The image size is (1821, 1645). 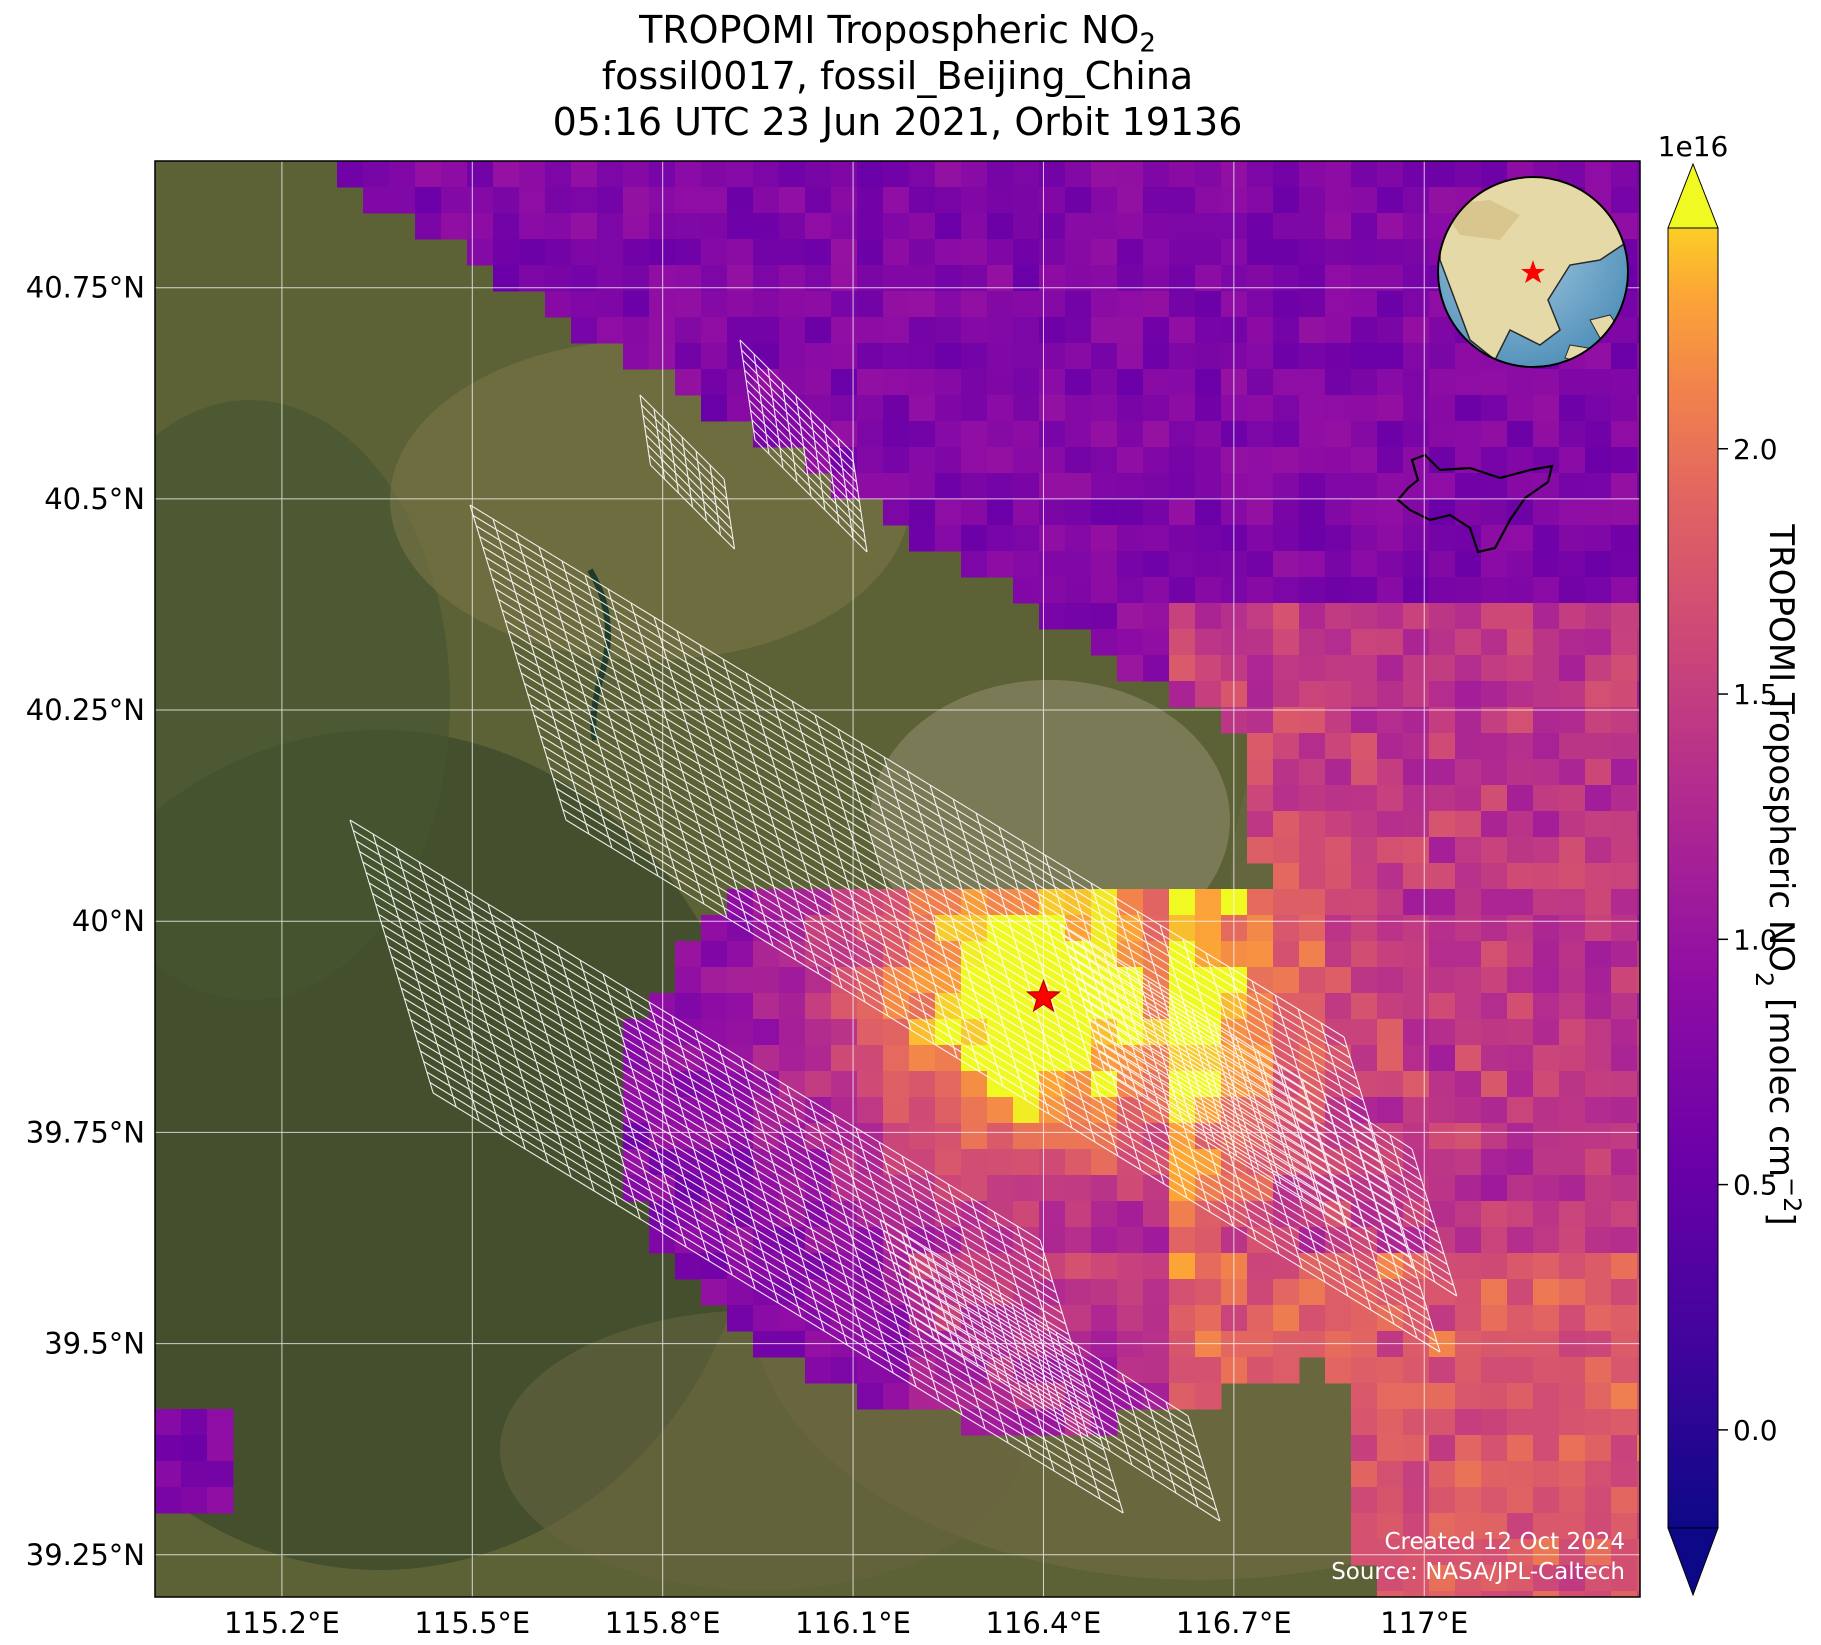 I want to click on colorbar-title-unit: [molec cm, so click(x=1781, y=1082).